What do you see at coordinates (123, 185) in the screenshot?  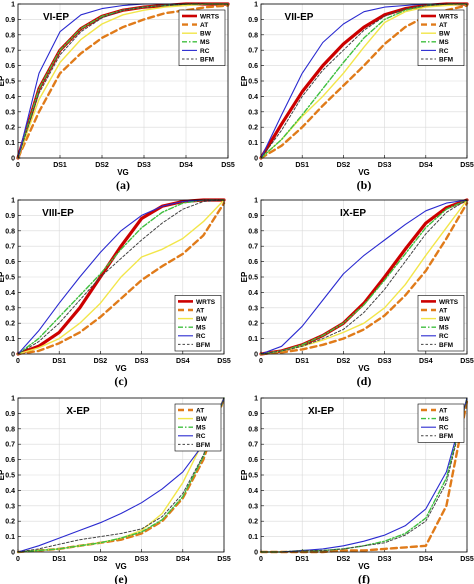 I see `panel-caption: (a)` at bounding box center [123, 185].